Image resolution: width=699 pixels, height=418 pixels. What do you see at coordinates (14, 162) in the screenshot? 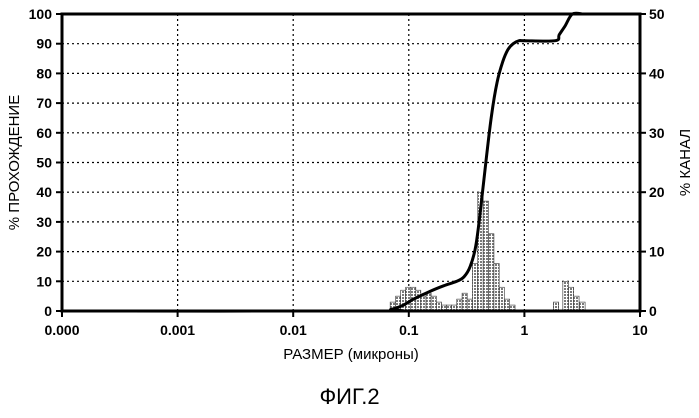
I see `y-left-axis-label: % ПРОХОЖДЕНИЕ` at bounding box center [14, 162].